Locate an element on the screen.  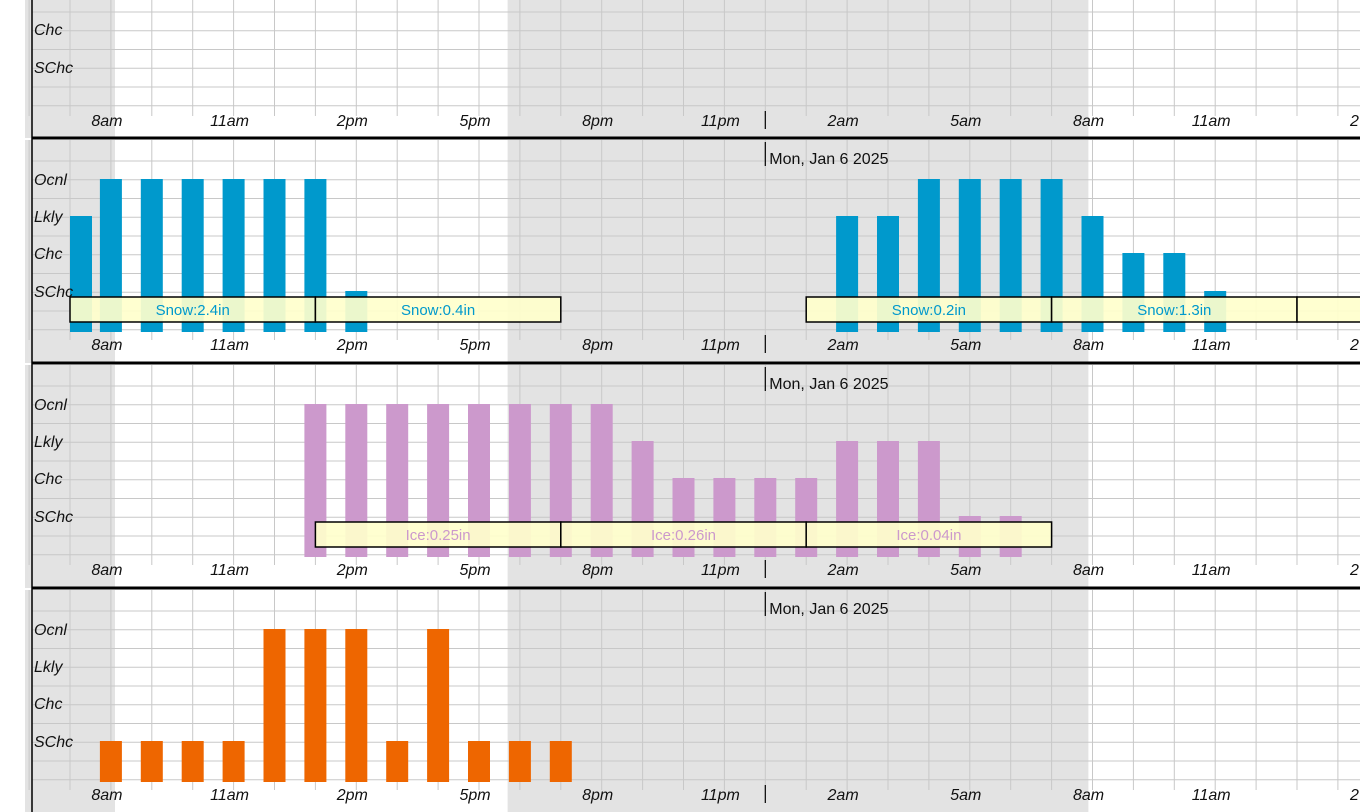
level-label-2-2: Chc is located at coordinates (48, 479).